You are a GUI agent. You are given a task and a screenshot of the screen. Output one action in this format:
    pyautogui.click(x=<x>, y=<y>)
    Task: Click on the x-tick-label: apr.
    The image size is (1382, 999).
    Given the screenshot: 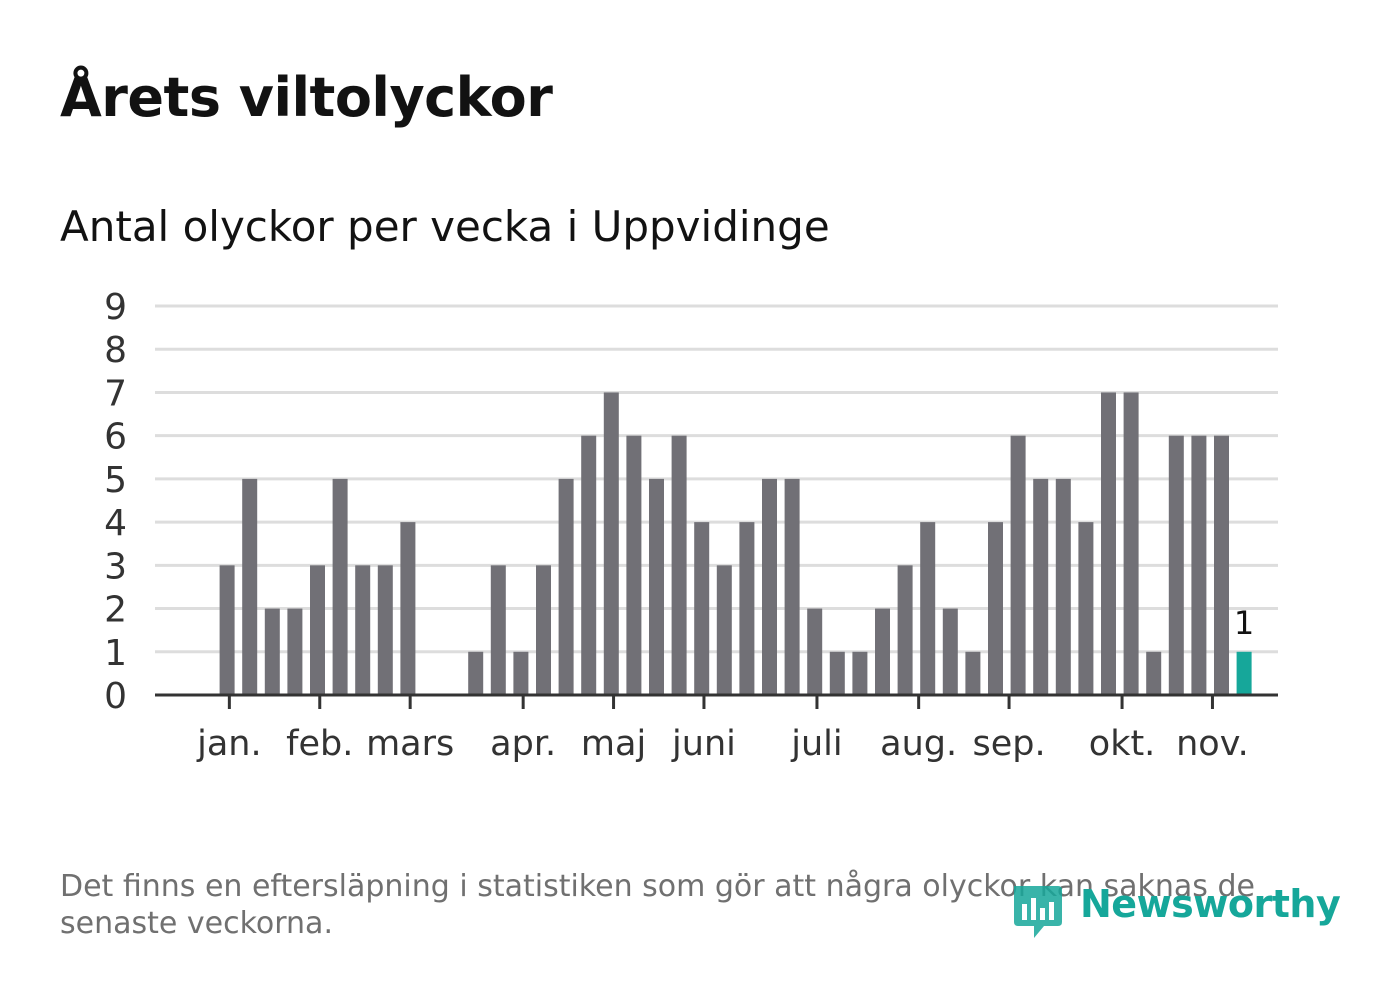 What is the action you would take?
    pyautogui.click(x=523, y=744)
    